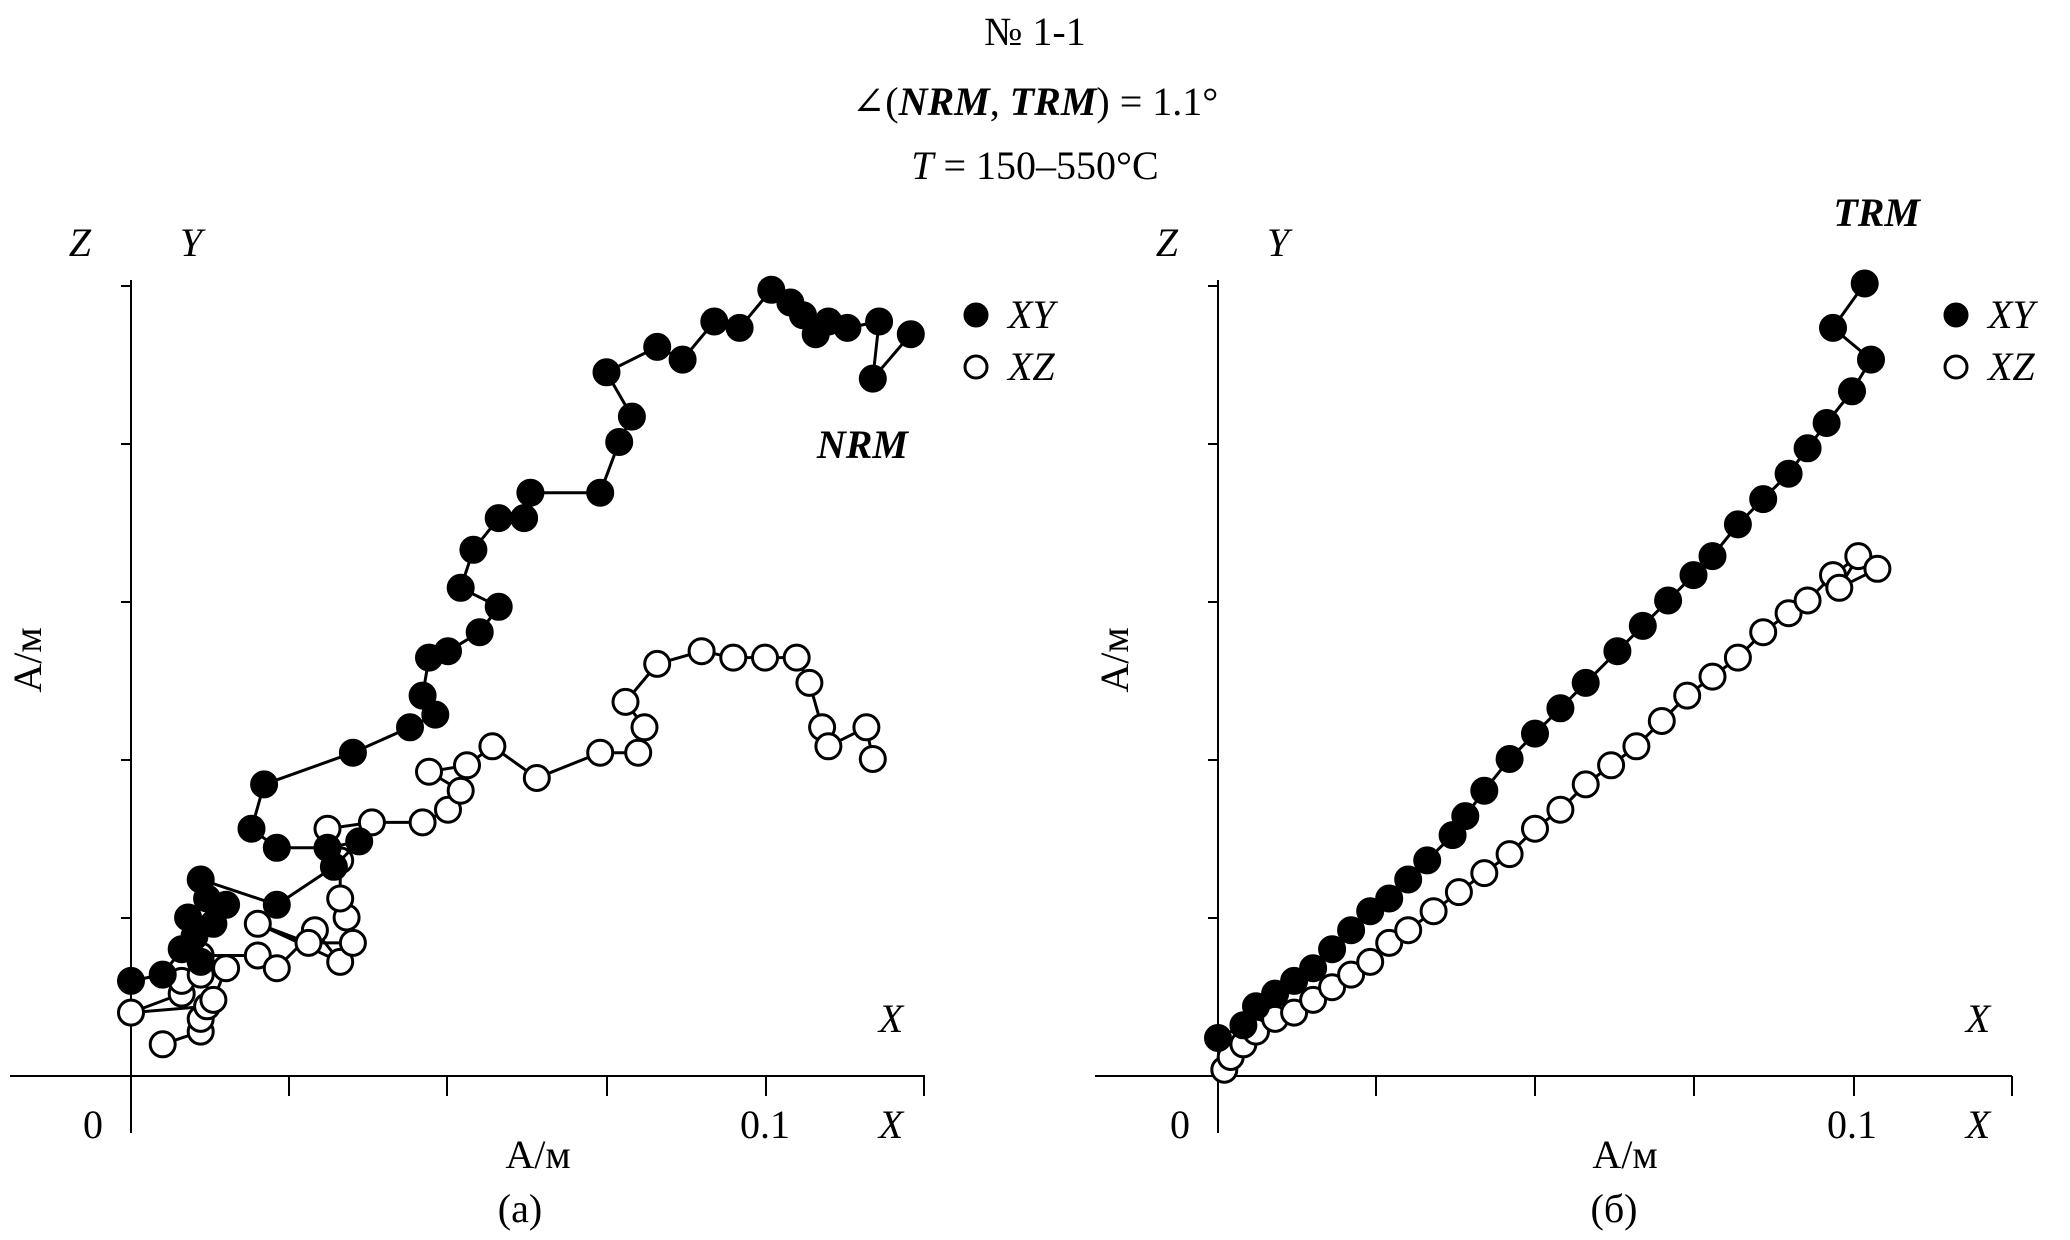 This screenshot has height=1240, width=2070. What do you see at coordinates (863, 444) in the screenshot?
I see `curve-label: NRM` at bounding box center [863, 444].